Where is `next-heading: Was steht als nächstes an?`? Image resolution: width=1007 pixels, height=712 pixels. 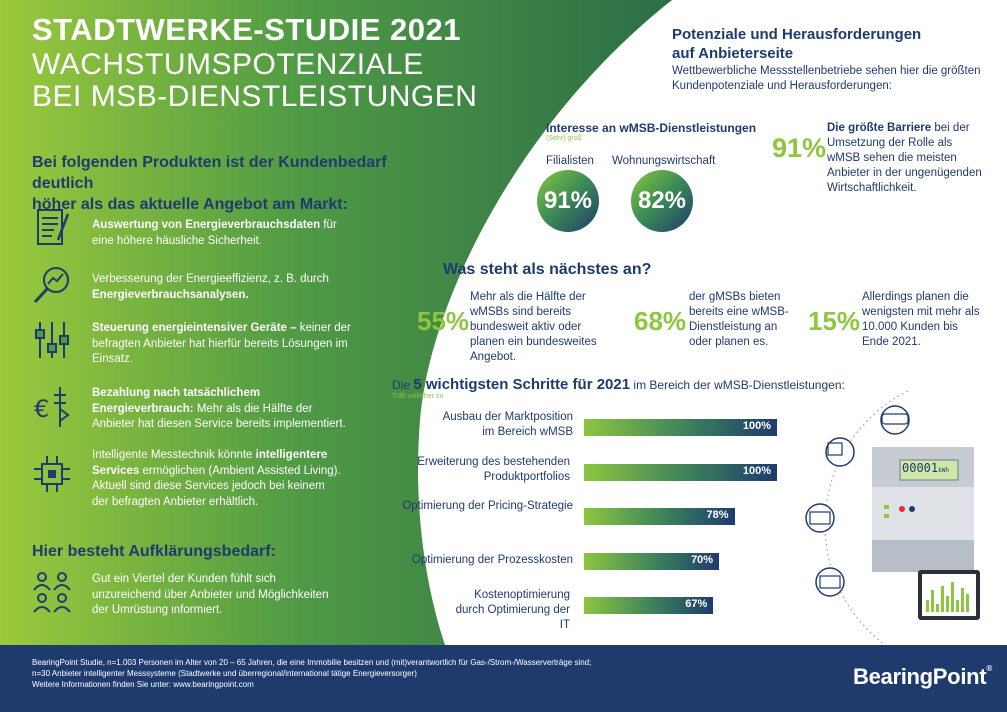 next-heading: Was steht als nächstes an? is located at coordinates (547, 269).